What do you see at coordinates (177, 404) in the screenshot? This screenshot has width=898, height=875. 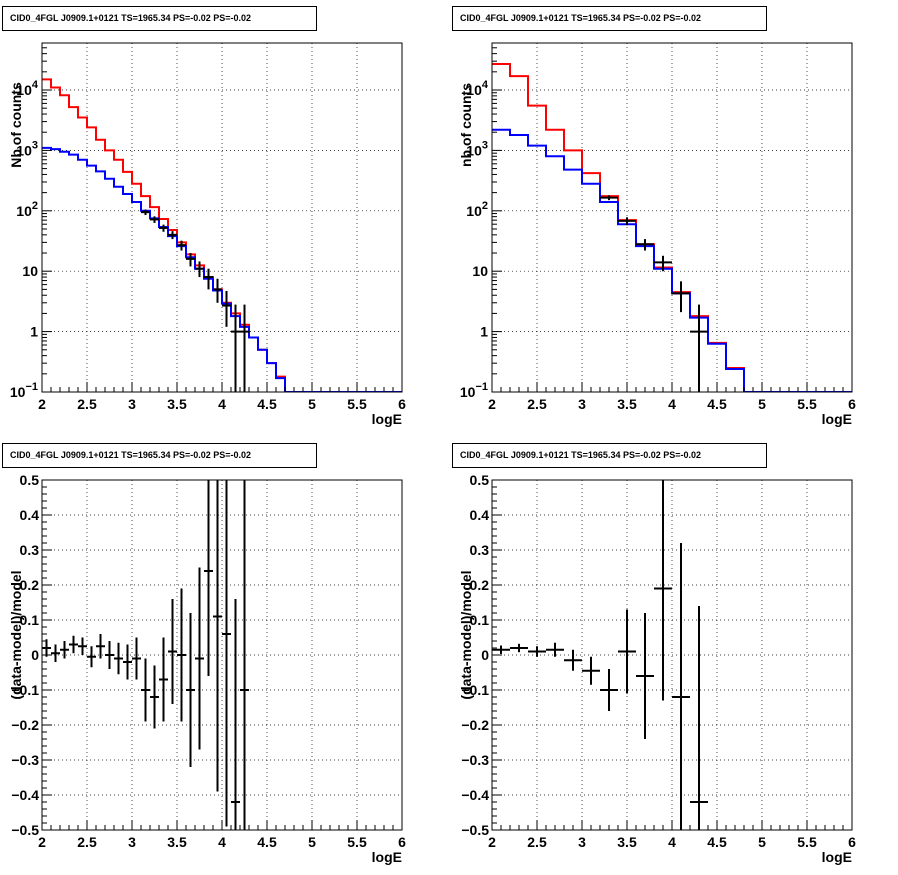 I see `x-tick-label: 3.5` at bounding box center [177, 404].